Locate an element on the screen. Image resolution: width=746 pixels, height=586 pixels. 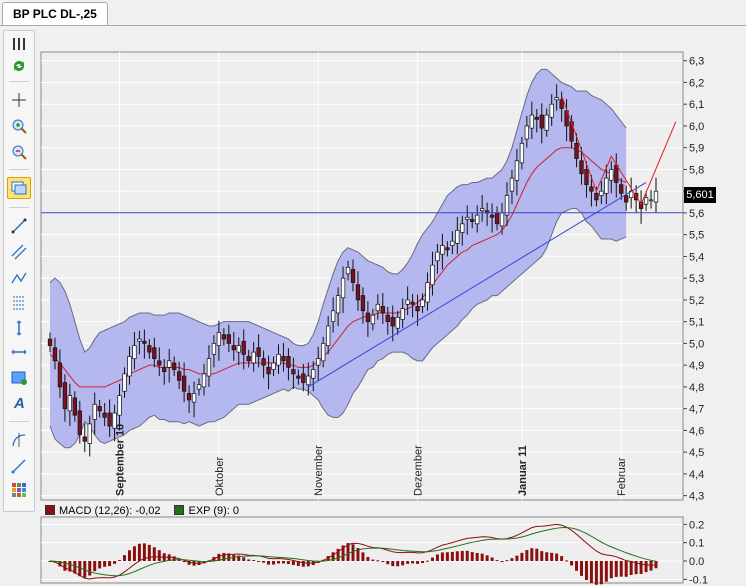
chart-overlay-icon is located at coordinates (19, 188).